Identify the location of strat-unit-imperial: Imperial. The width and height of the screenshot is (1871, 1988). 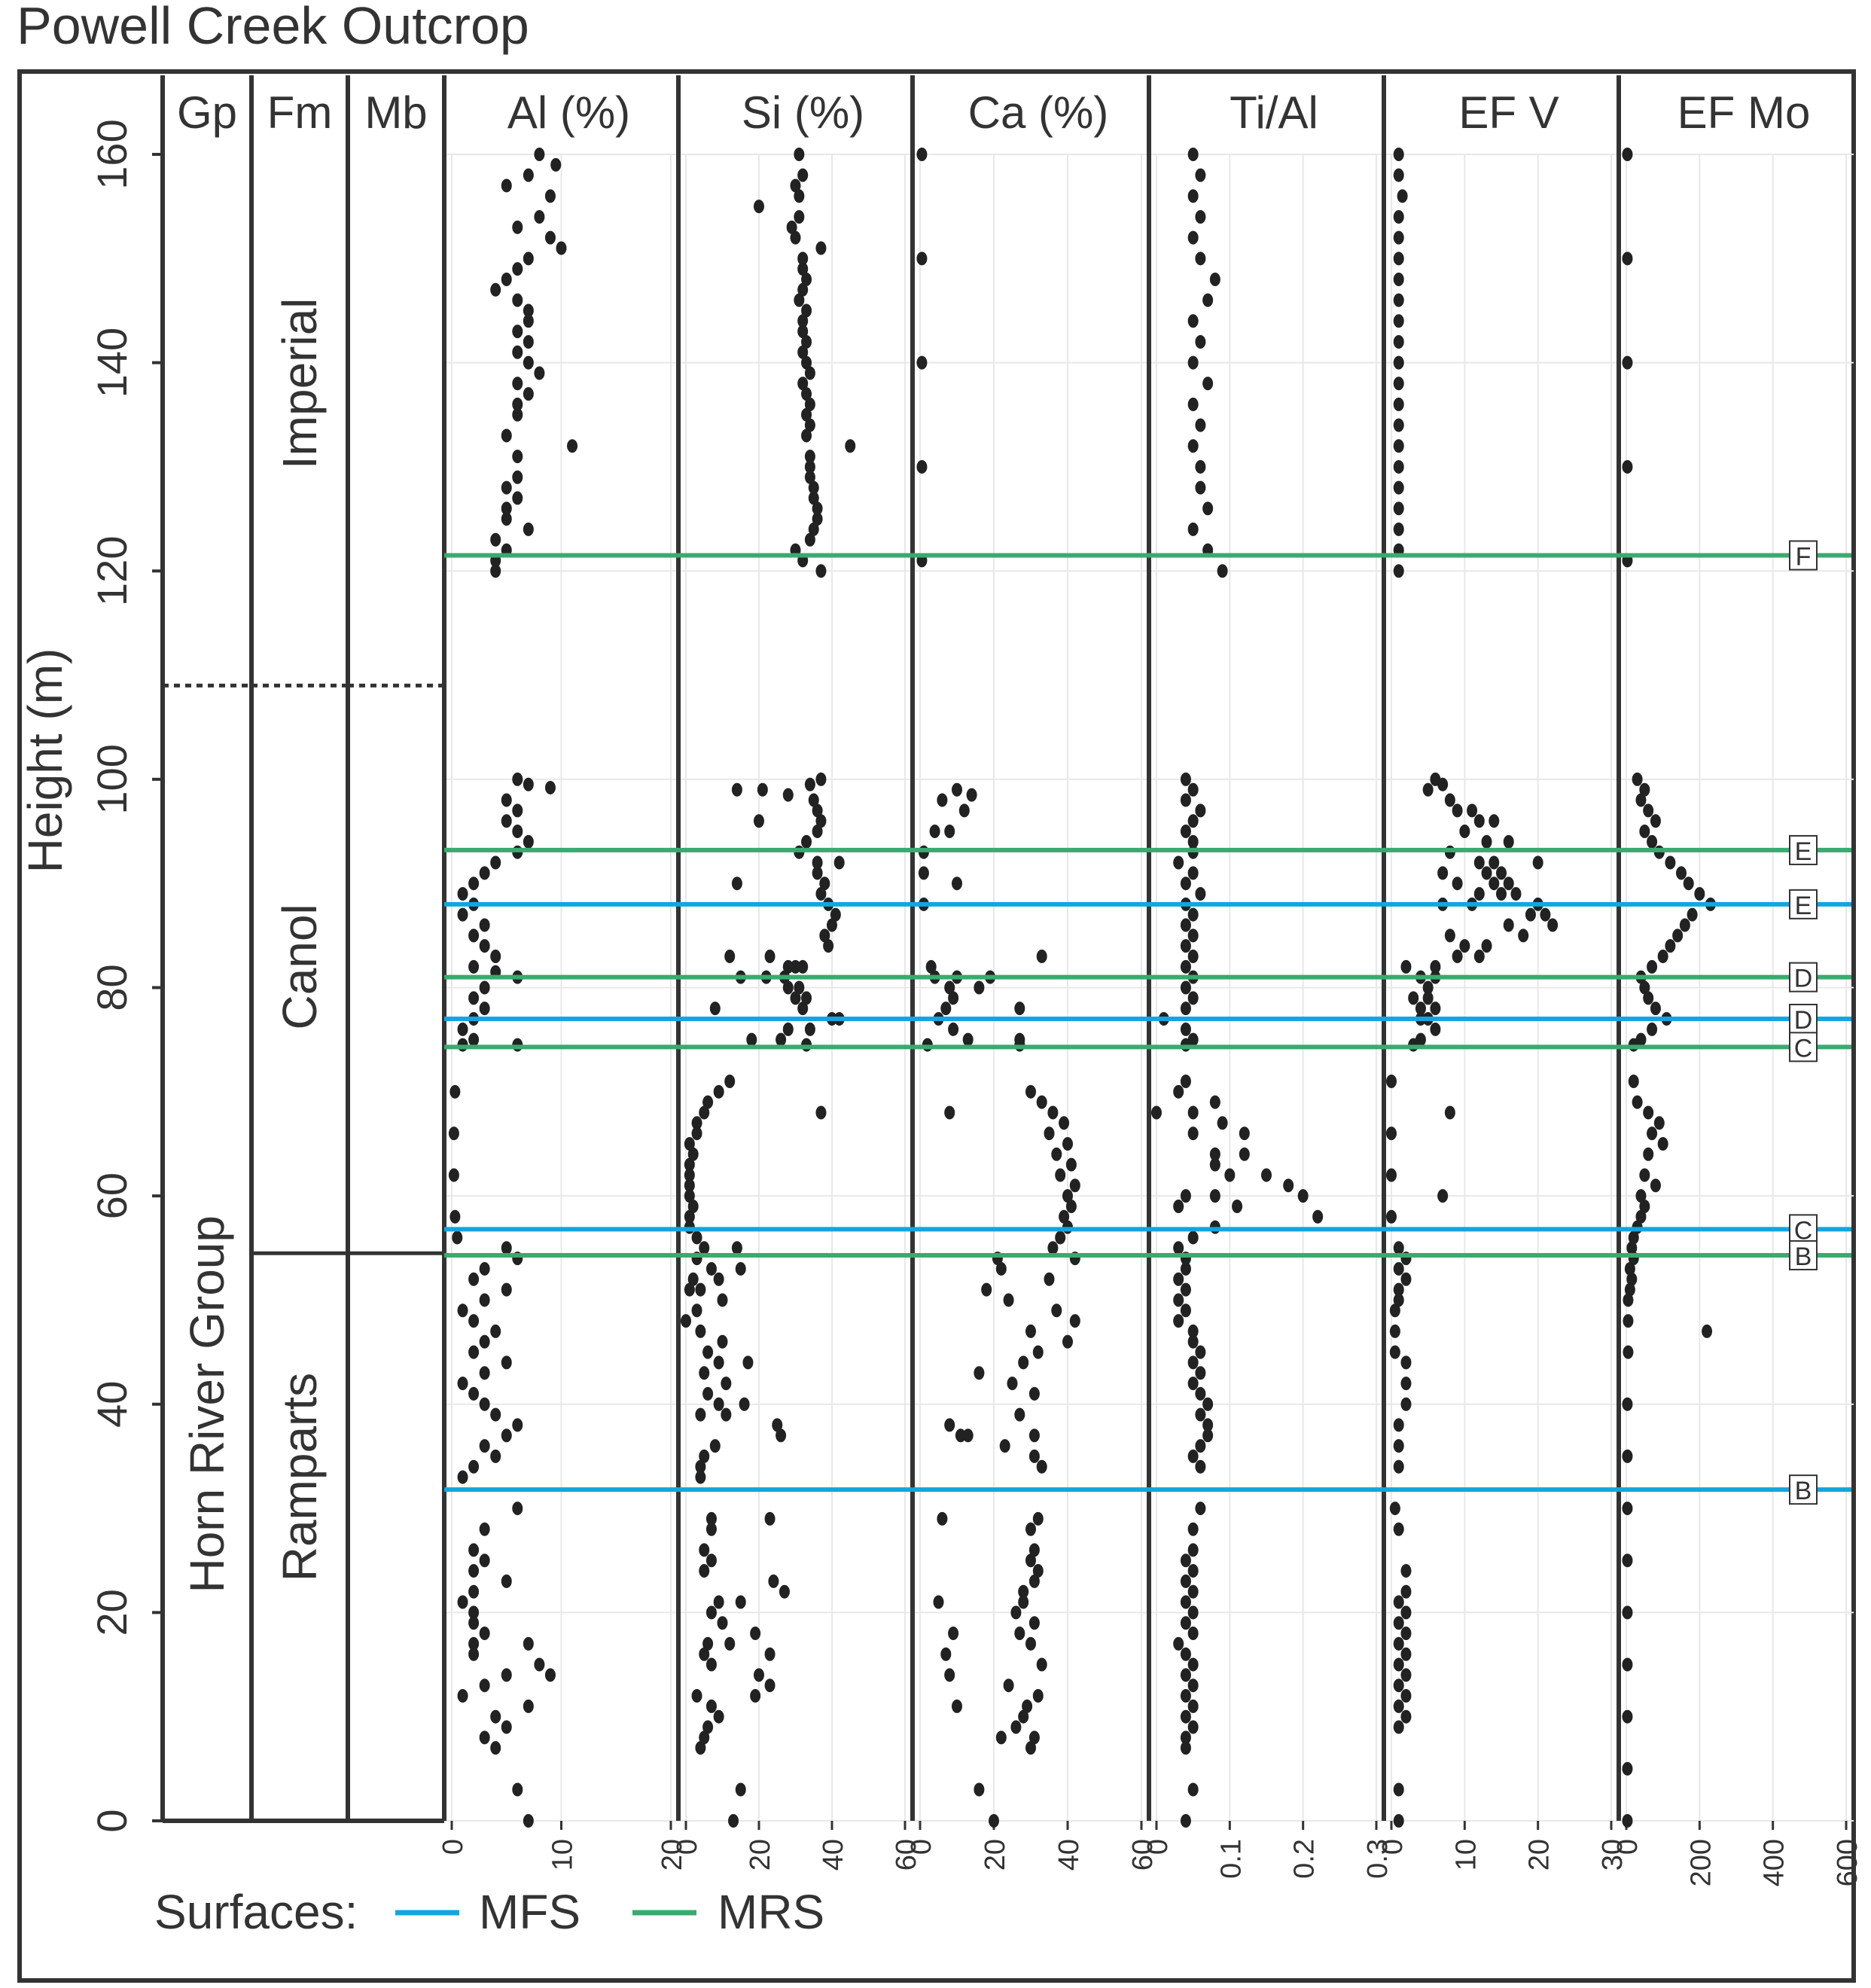
(300, 383).